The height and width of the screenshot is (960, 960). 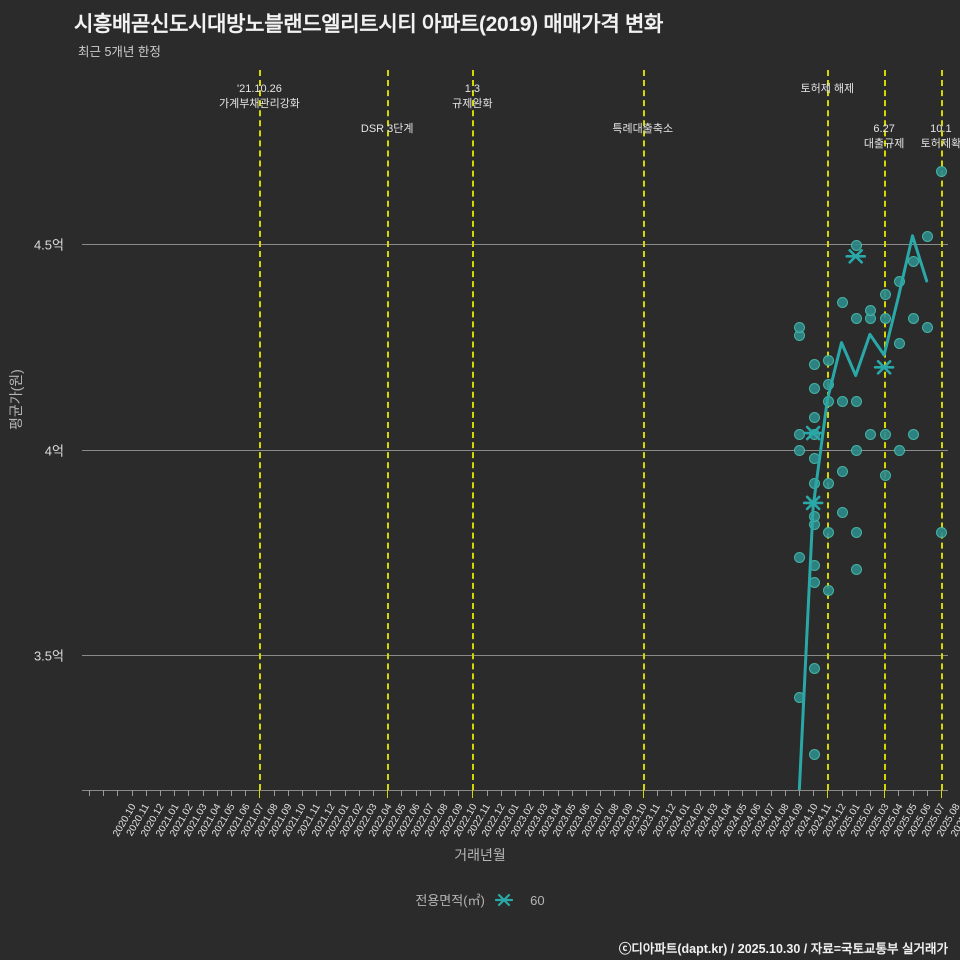 I want to click on data-point, so click(x=942, y=533).